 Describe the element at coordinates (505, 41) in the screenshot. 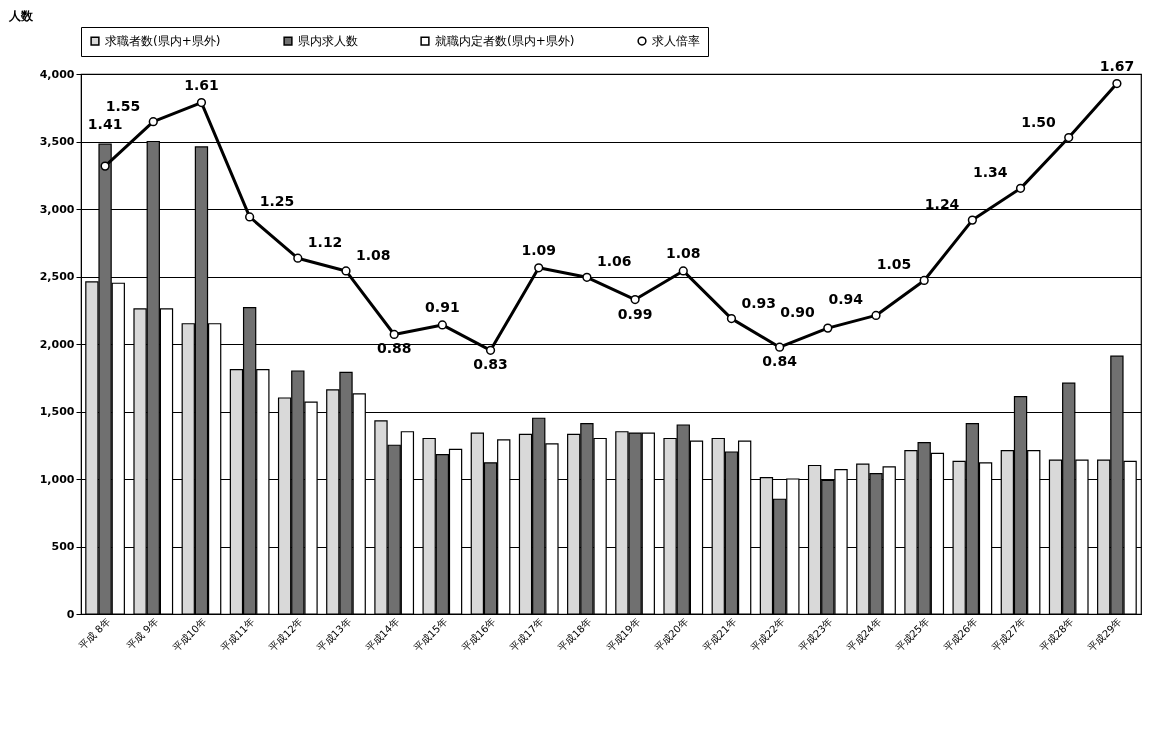

I see `legend-label: 就職内定者数(県内+県外)` at that location.